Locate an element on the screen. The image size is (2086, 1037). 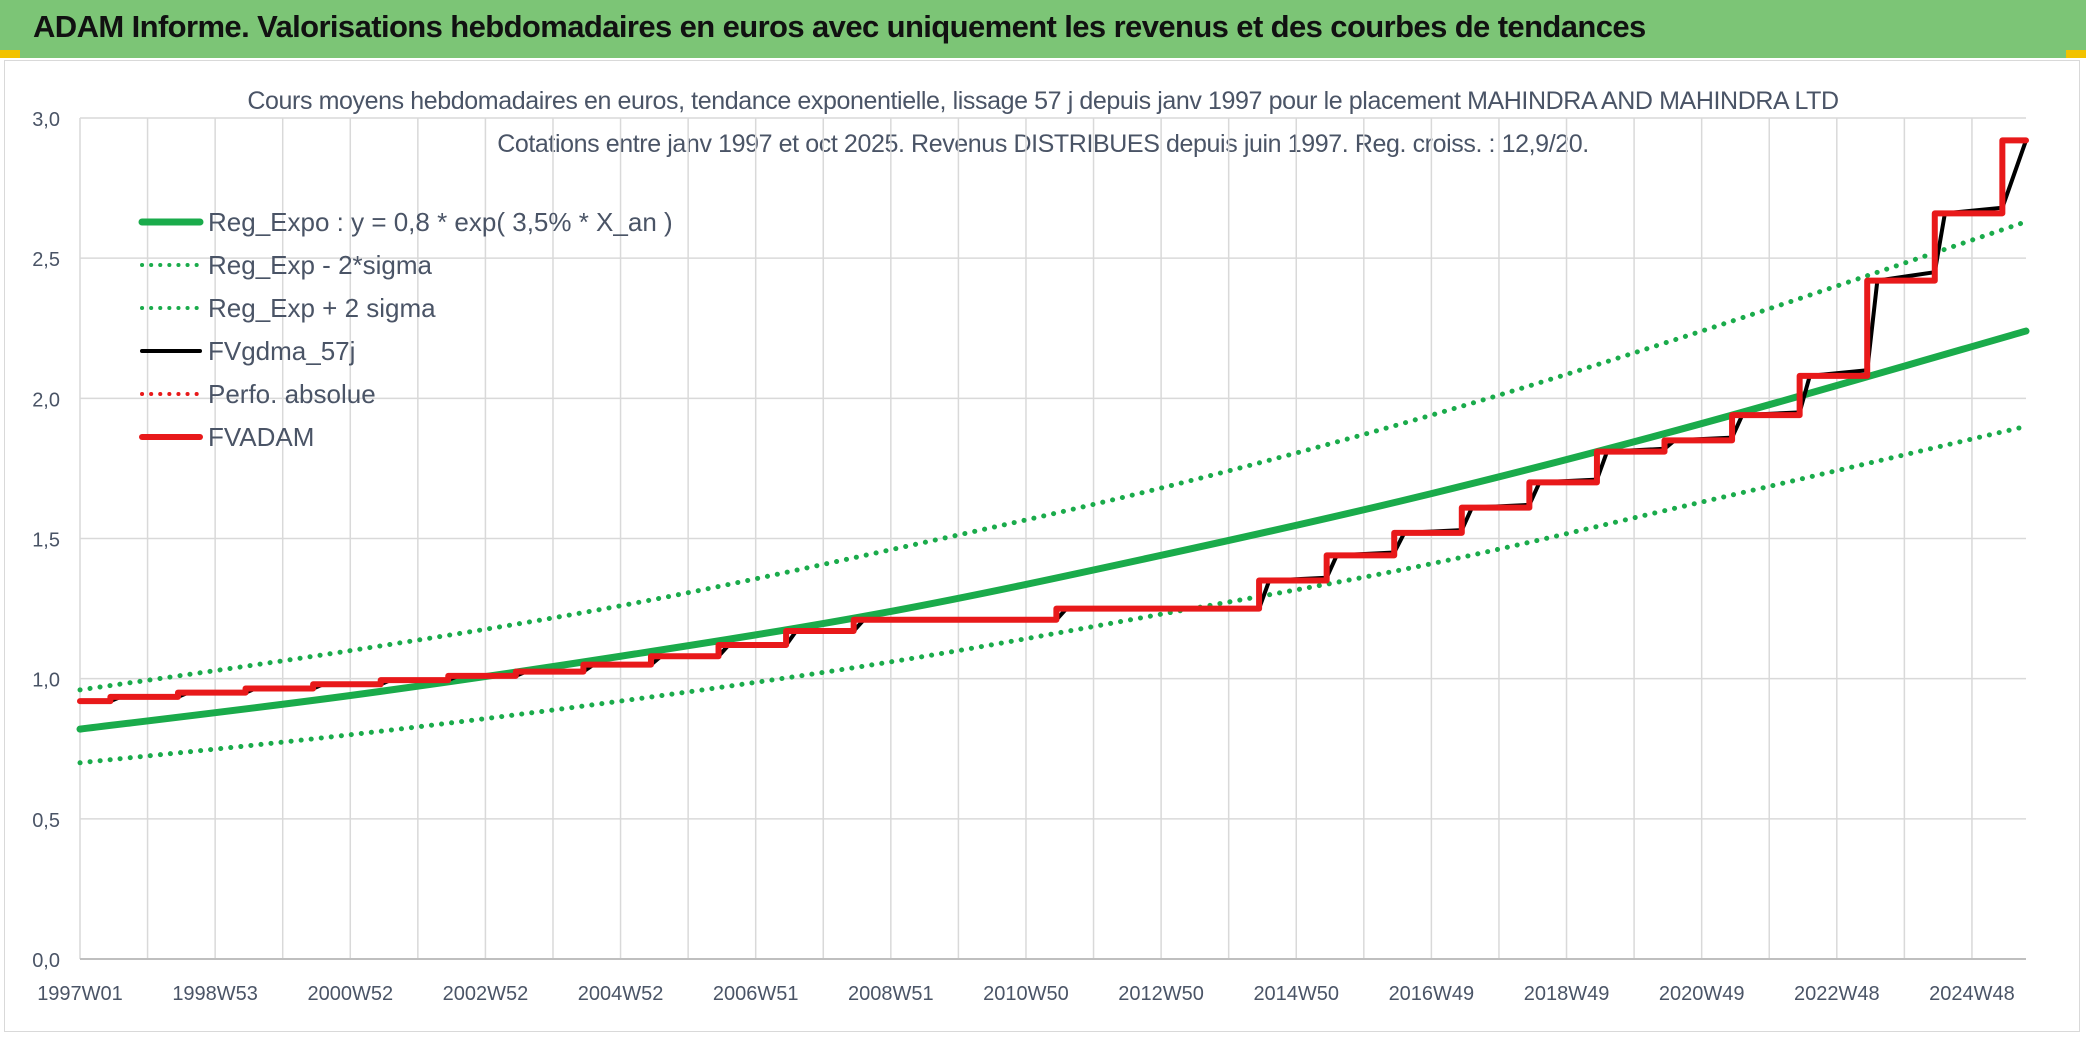
y-tick-label: 1,0 is located at coordinates (46, 681).